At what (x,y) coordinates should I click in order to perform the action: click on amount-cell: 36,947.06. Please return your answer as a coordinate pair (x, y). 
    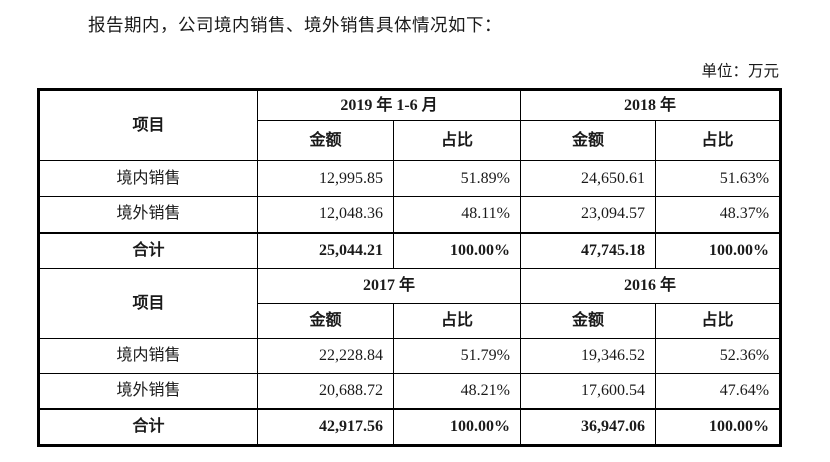
    Looking at the image, I should click on (588, 426).